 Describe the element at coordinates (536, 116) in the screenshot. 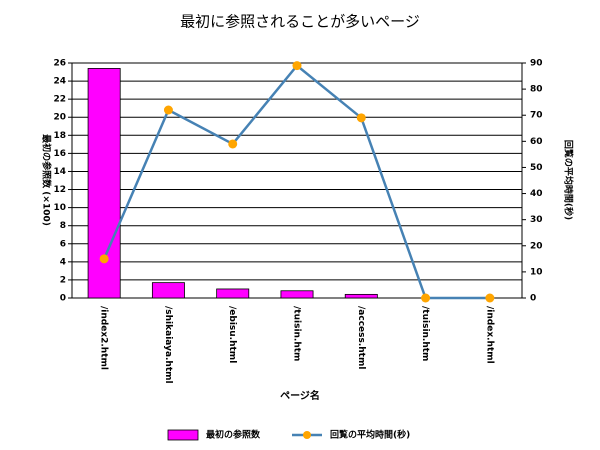

I see `y2-tick-label: 70` at that location.